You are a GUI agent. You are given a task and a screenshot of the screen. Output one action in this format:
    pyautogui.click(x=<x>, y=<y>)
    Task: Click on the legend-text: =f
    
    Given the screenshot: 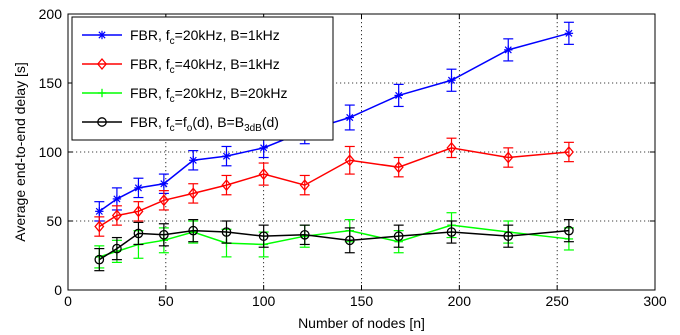 What is the action you would take?
    pyautogui.click(x=181, y=122)
    